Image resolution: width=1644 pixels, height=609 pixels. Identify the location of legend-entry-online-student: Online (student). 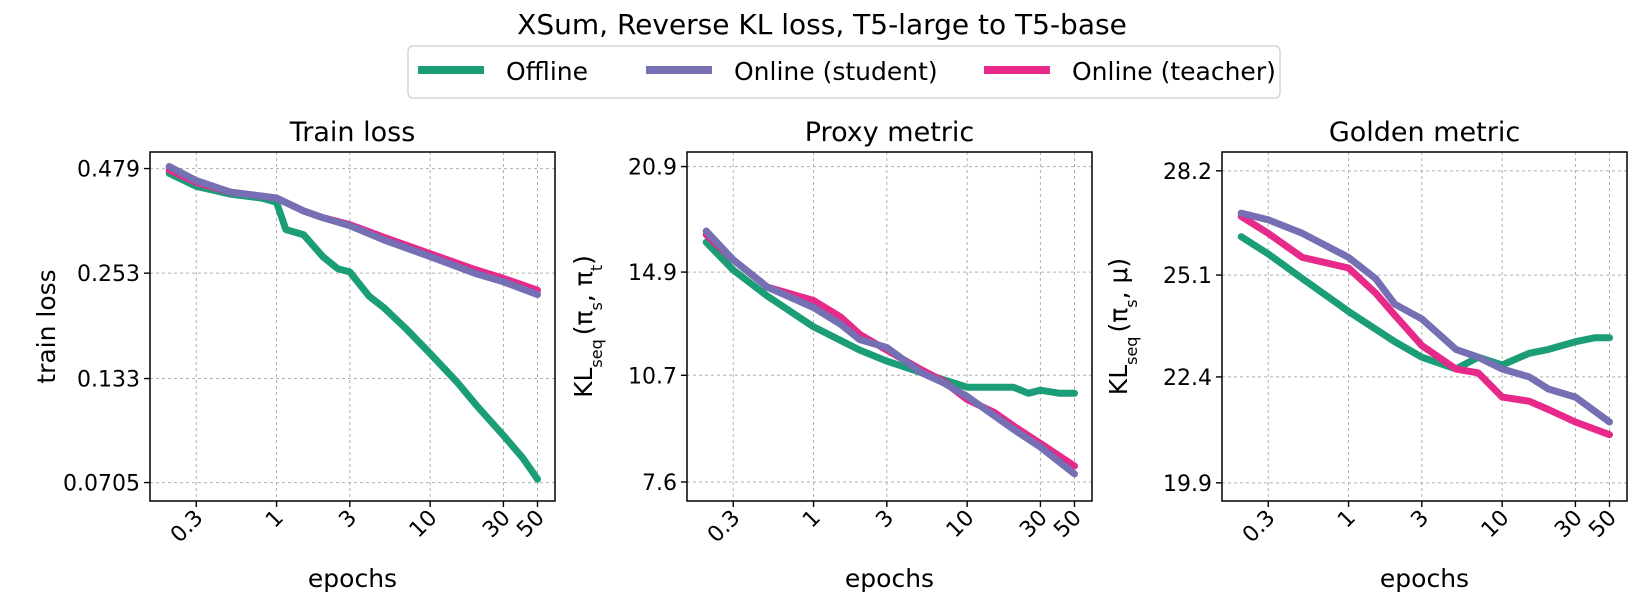
(792, 71).